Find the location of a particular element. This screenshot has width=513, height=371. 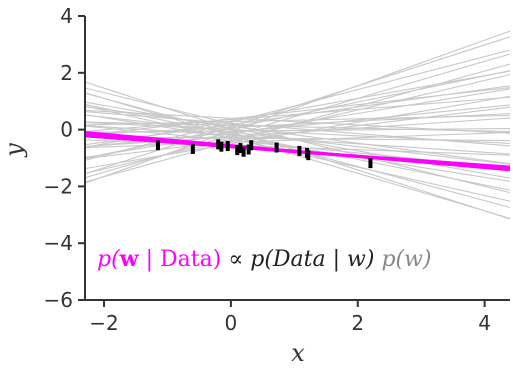

y-tick-label: 2 is located at coordinates (66, 73).